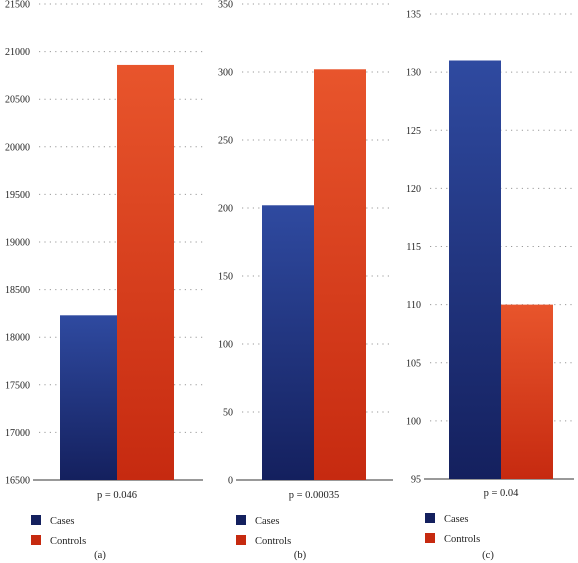  I want to click on y-tick-label: 18000, so click(17, 338).